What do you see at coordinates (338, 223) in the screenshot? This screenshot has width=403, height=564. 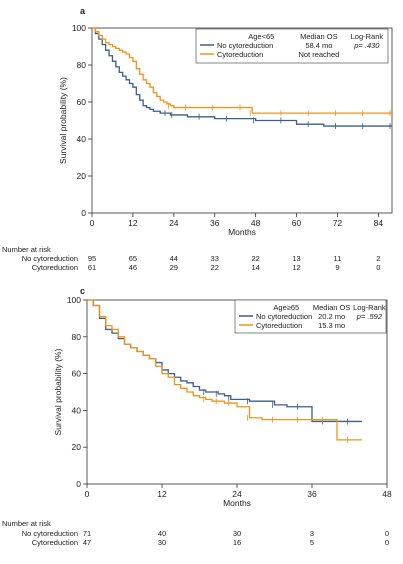 I see `x-tick-label: 72` at bounding box center [338, 223].